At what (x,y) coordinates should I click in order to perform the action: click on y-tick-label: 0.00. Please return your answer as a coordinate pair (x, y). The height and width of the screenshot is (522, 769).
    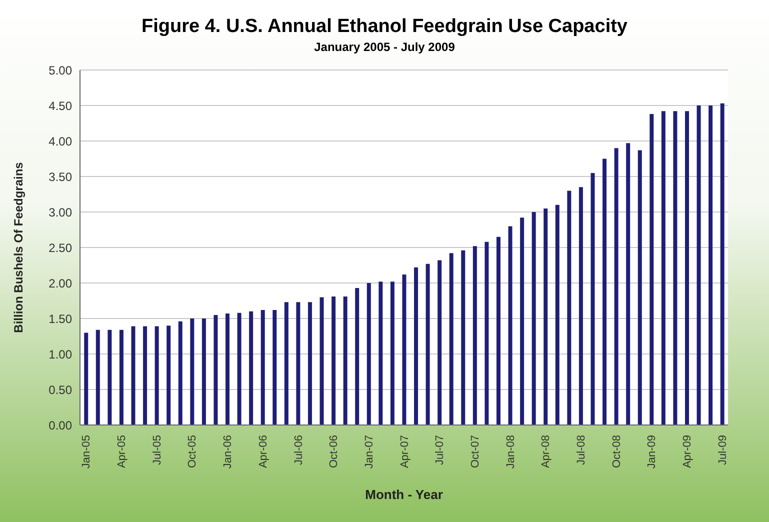
    Looking at the image, I should click on (60, 425).